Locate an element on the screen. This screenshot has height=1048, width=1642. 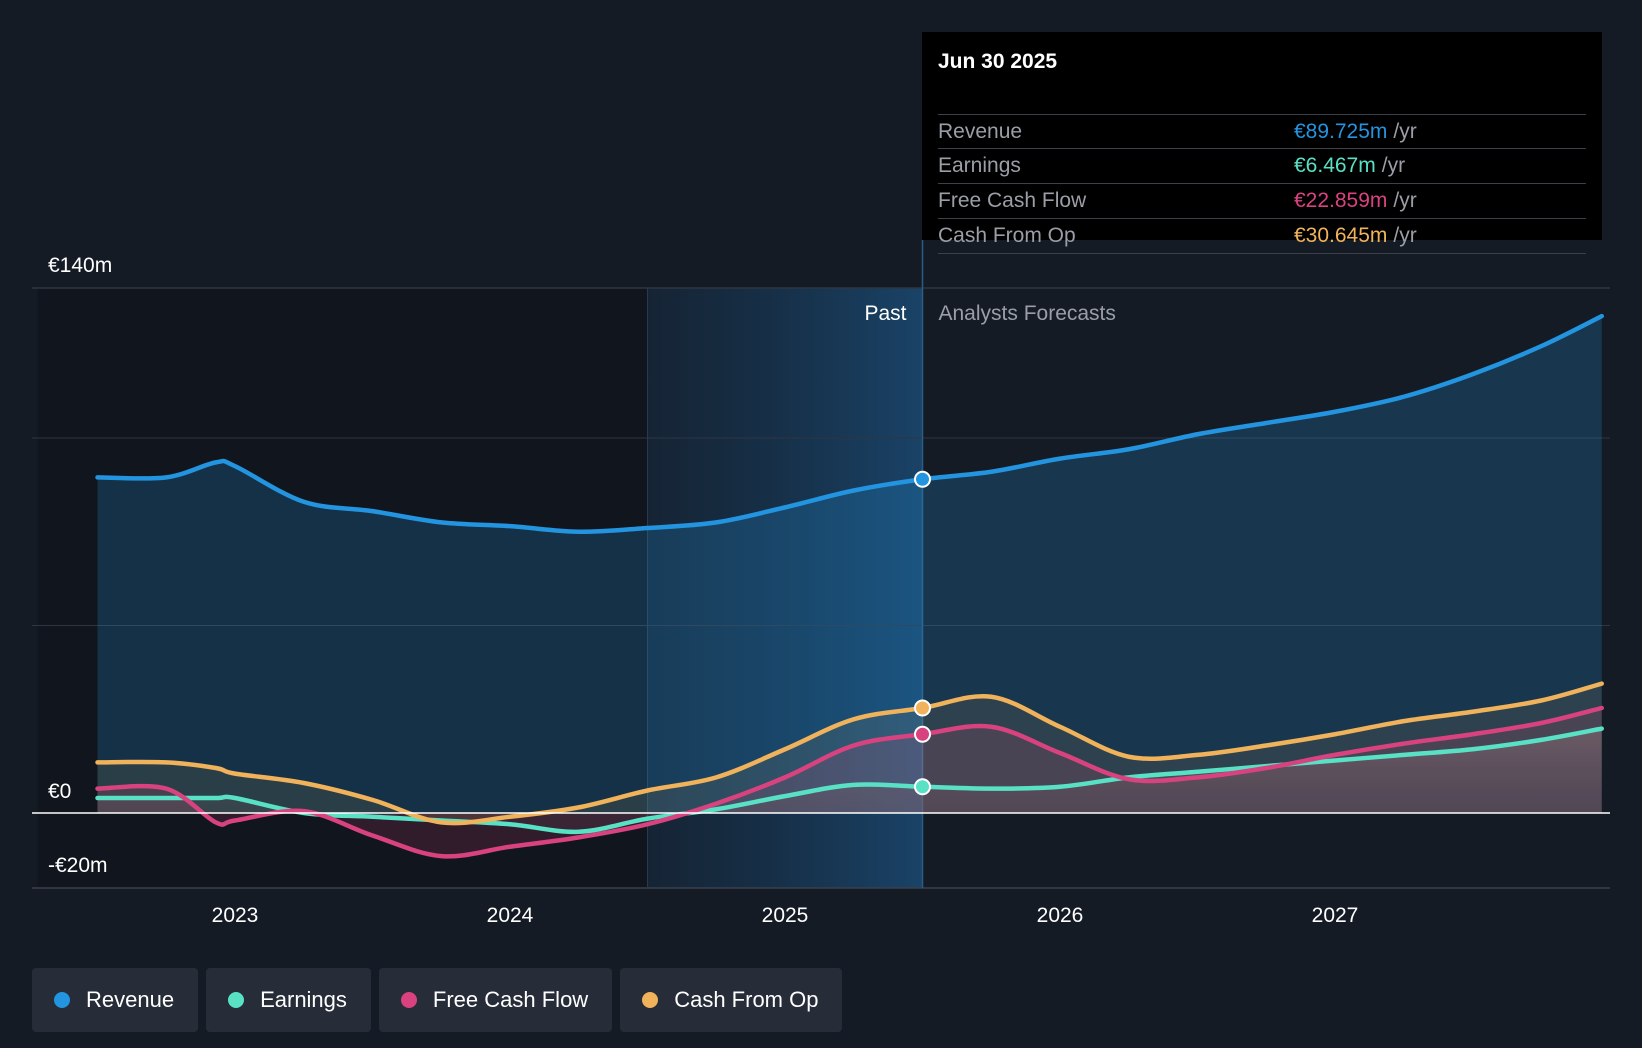
cash-from-op-area is located at coordinates (849, 753).